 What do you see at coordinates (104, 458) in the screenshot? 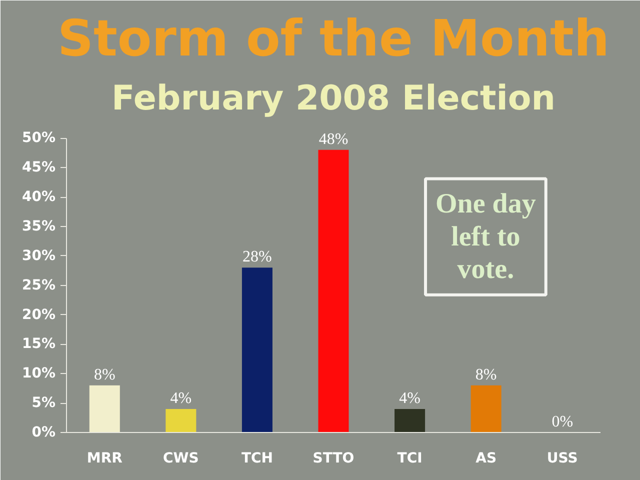
I see `x-tick-label: MRR` at bounding box center [104, 458].